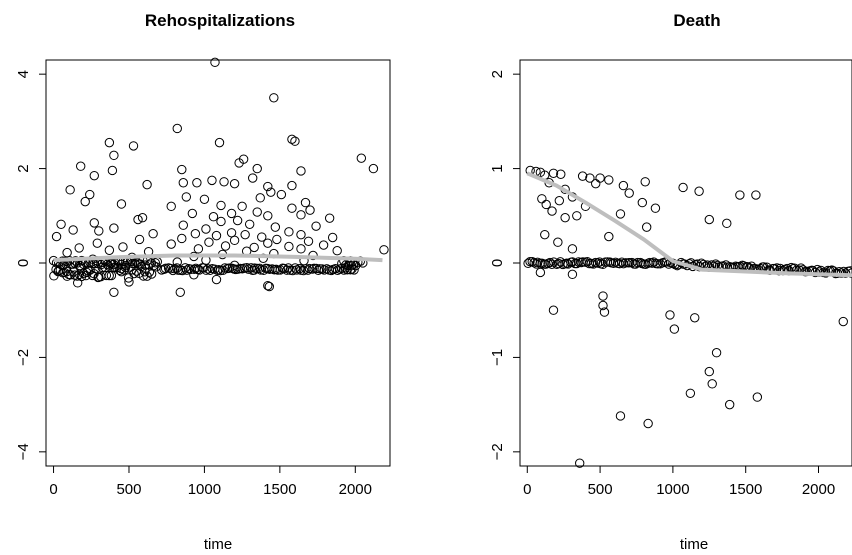 The width and height of the screenshot is (852, 555). What do you see at coordinates (355, 489) in the screenshot?
I see `x-tick-label: 2000` at bounding box center [355, 489].